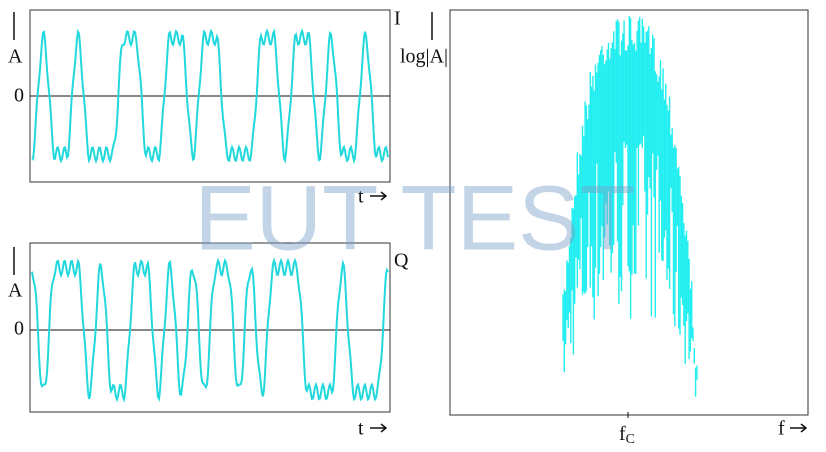 This screenshot has width=826, height=452. I want to click on q-waveform, so click(210, 330).